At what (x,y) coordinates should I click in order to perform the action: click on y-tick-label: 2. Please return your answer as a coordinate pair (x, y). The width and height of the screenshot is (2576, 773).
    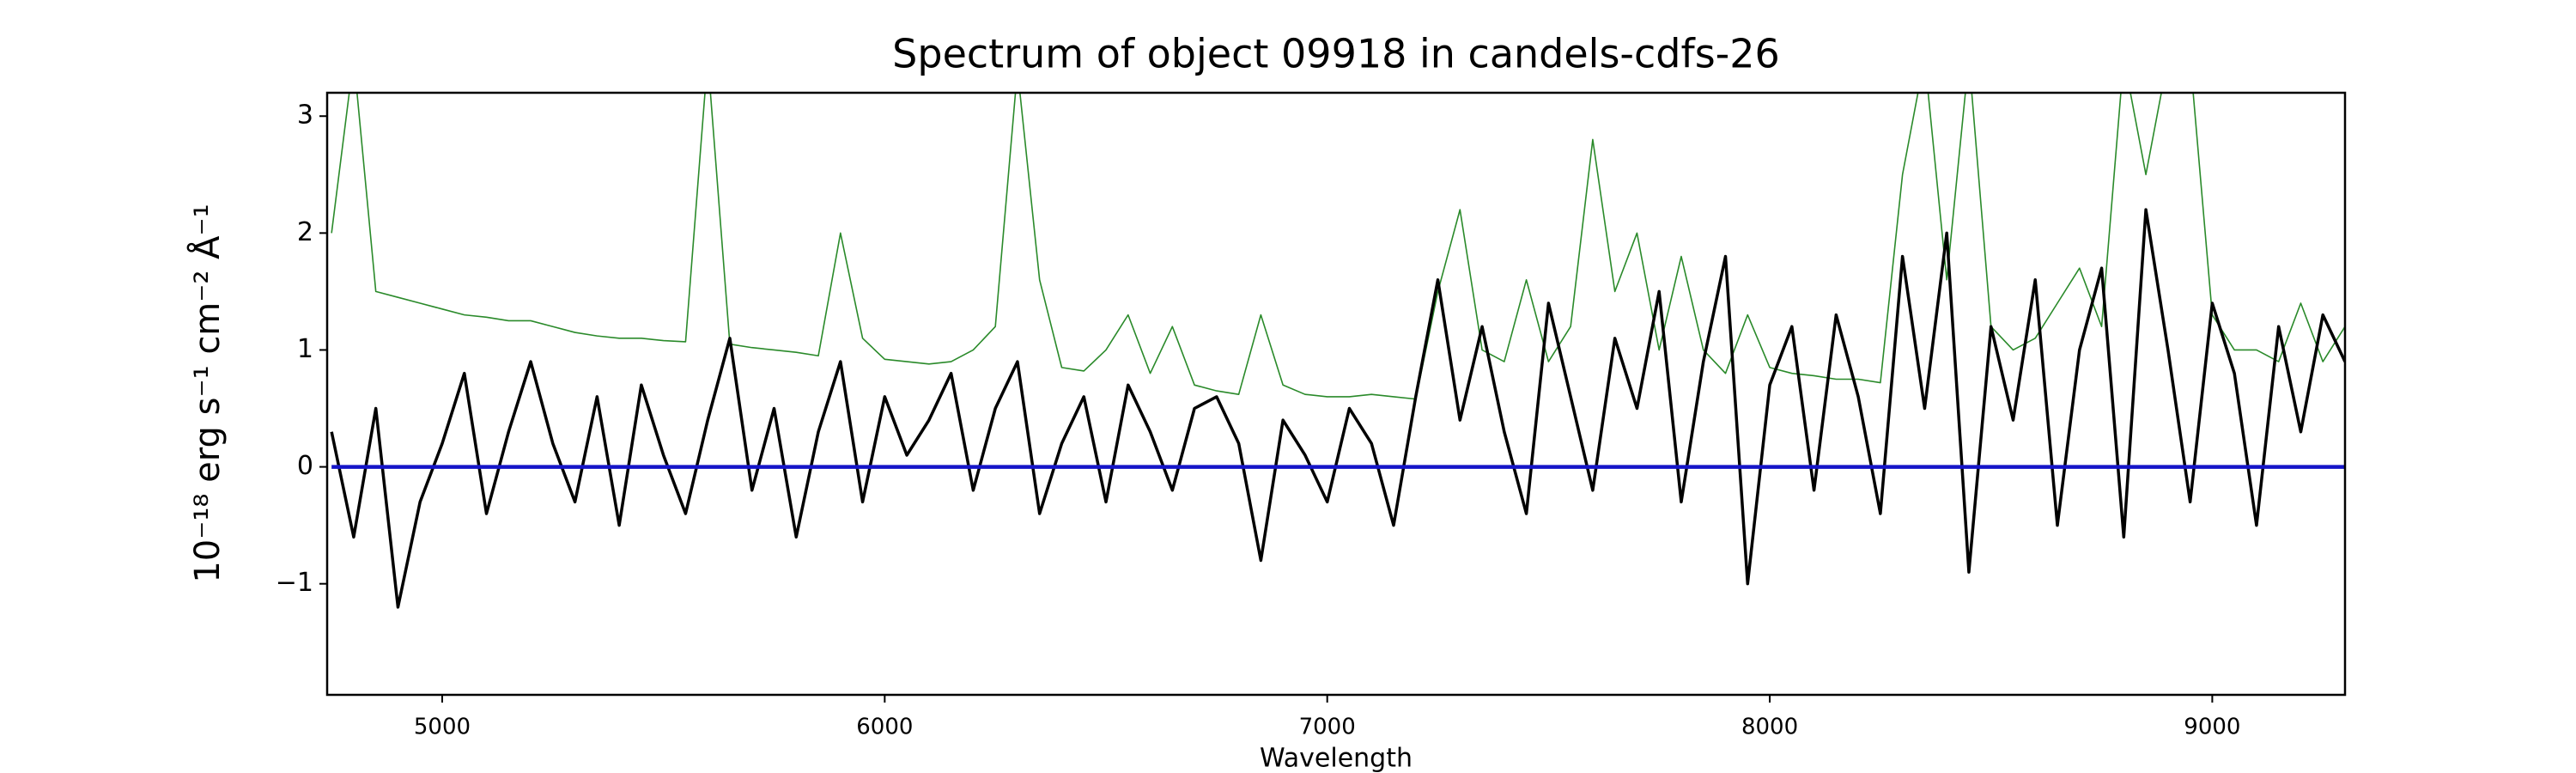
    Looking at the image, I should click on (305, 232).